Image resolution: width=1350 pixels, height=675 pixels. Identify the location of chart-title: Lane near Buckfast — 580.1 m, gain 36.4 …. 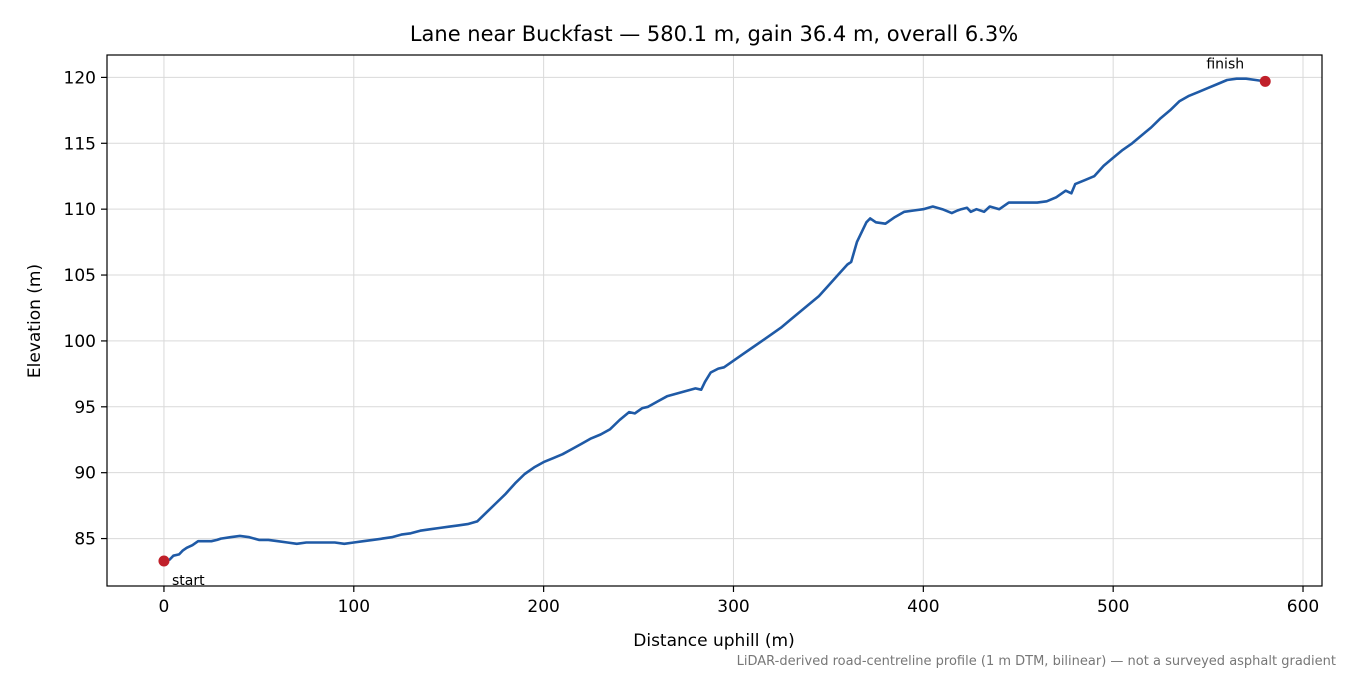
(714, 34).